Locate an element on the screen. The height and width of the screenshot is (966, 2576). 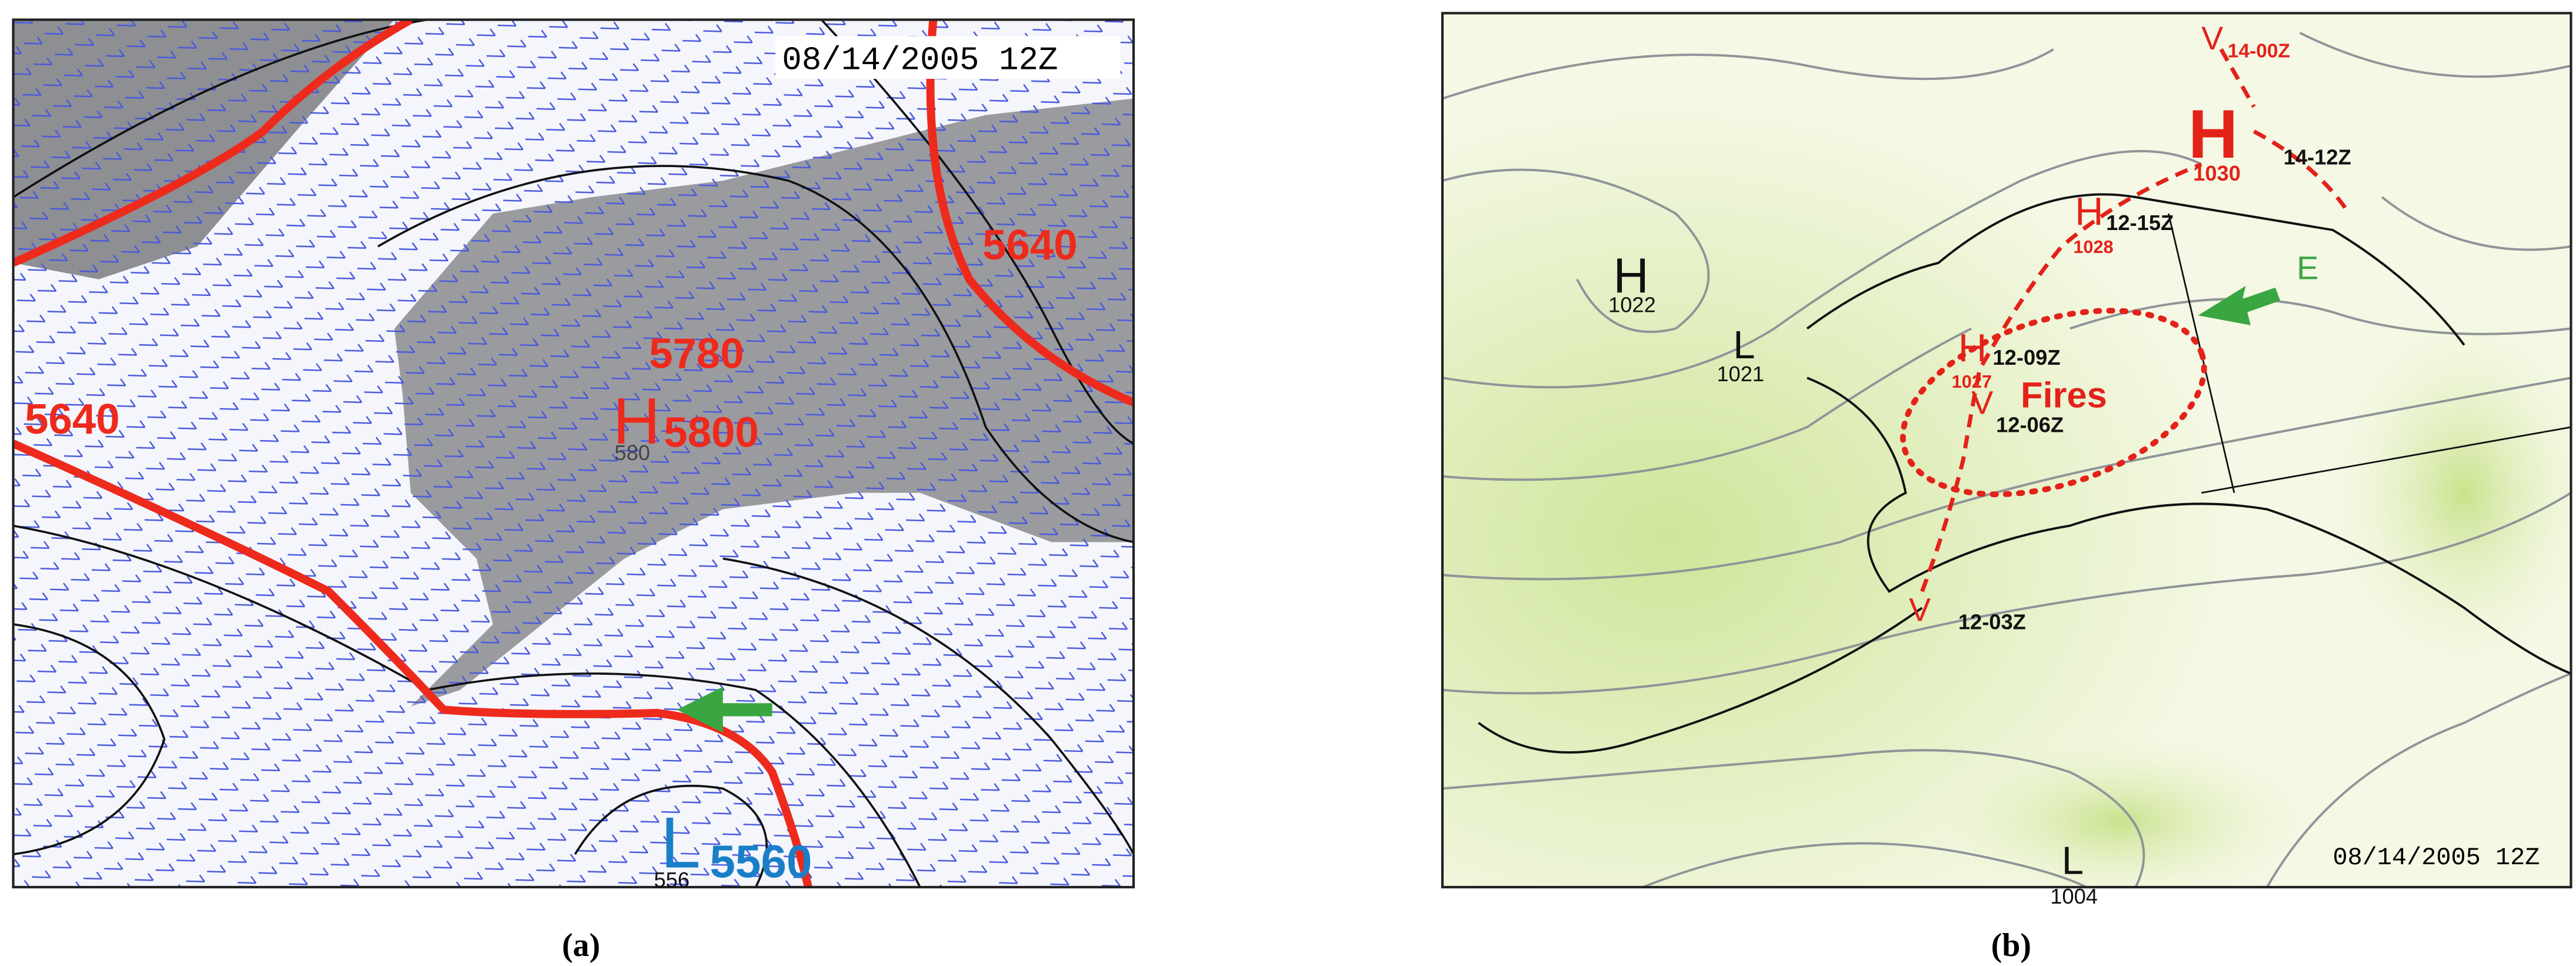
fires-label: Fires is located at coordinates (2064, 395).